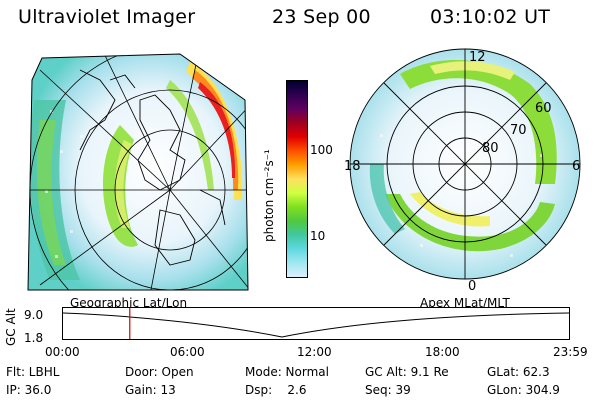  Describe the element at coordinates (477, 57) in the screenshot. I see `mlt-label-12: 12` at that location.